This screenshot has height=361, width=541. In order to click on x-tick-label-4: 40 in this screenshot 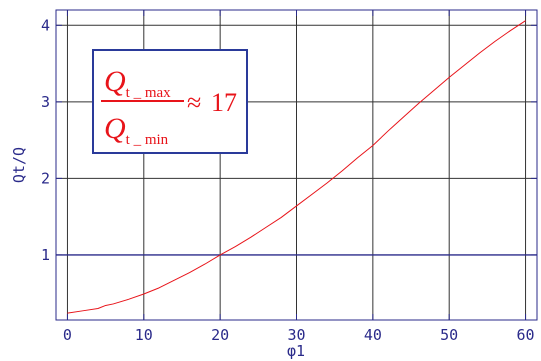, I will do `click(373, 335)`.